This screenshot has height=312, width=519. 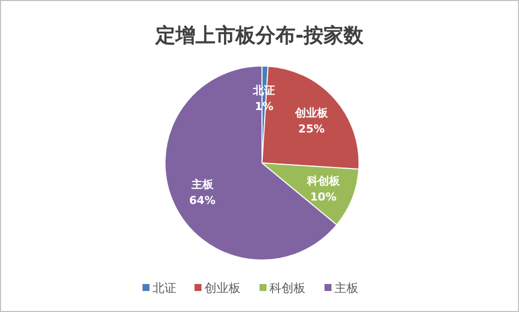 What do you see at coordinates (202, 201) in the screenshot?
I see `data-label: 64%` at bounding box center [202, 201].